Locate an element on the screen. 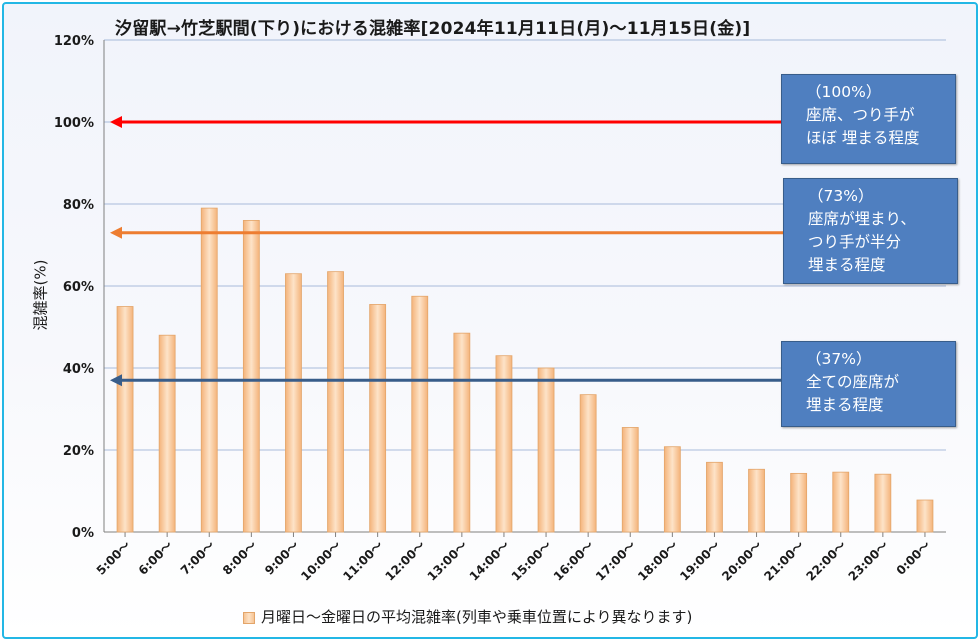  annotation-line: （73%） is located at coordinates (841, 196).